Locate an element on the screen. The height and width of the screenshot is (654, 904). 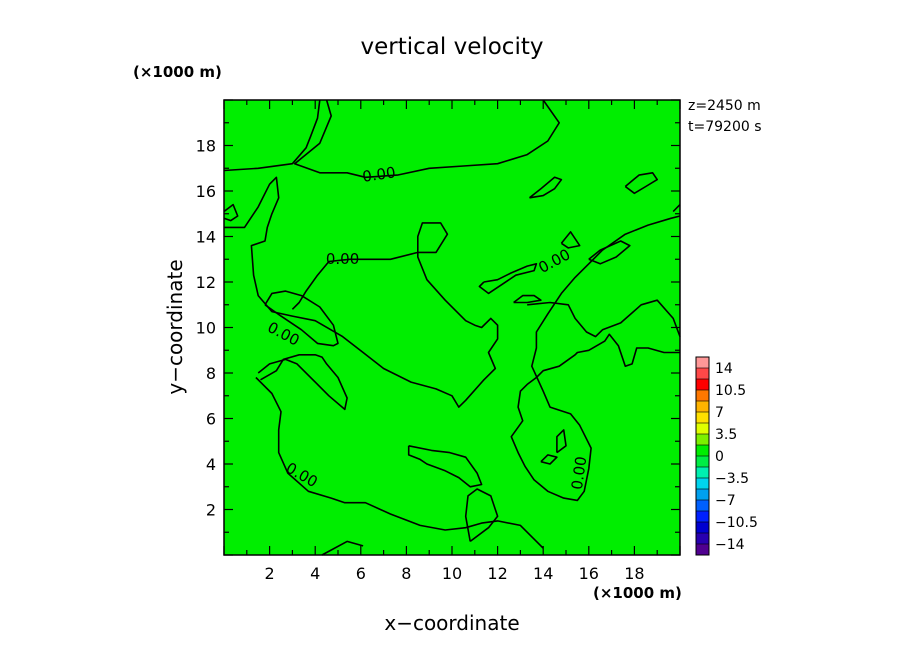
x-tick-label: 14 is located at coordinates (543, 573).